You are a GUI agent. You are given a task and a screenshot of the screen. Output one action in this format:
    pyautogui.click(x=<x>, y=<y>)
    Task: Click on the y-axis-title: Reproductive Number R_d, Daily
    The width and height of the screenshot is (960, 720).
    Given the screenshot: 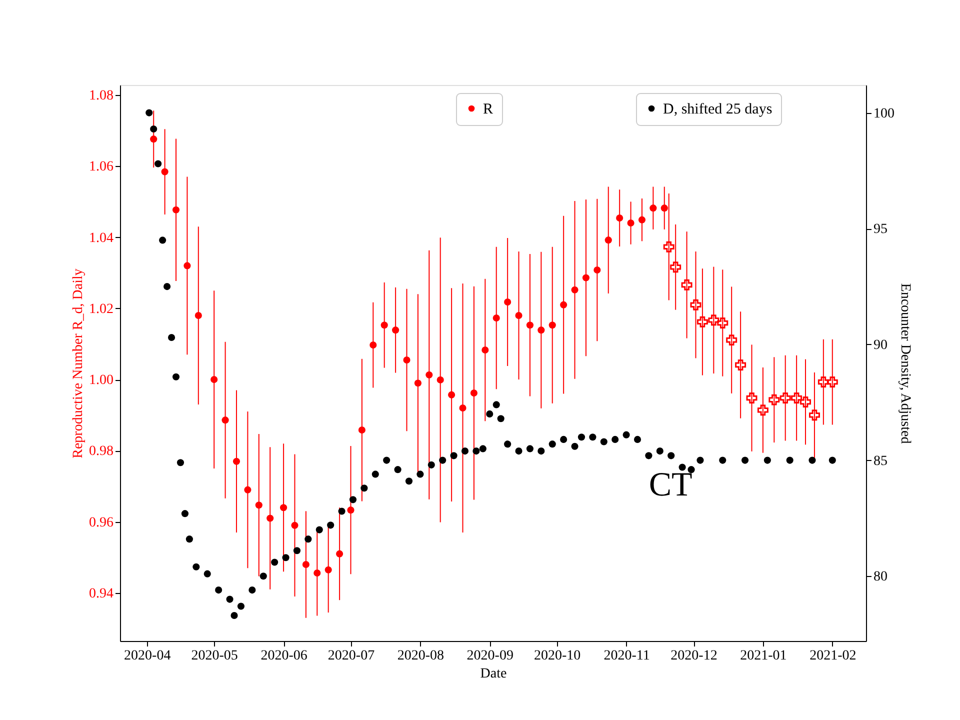 What is the action you would take?
    pyautogui.click(x=78, y=363)
    